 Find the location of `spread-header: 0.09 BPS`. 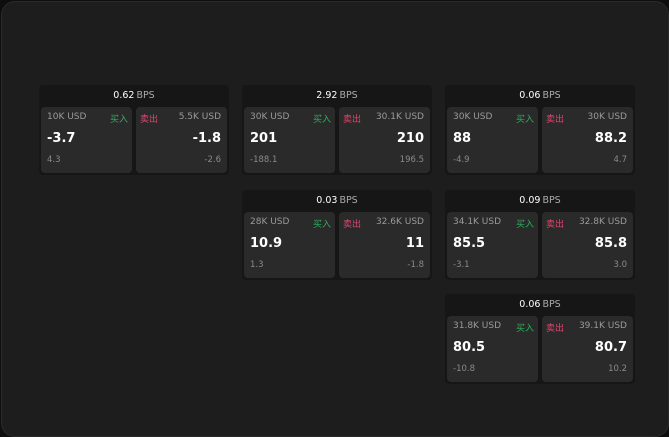

spread-header: 0.09 BPS is located at coordinates (540, 200).